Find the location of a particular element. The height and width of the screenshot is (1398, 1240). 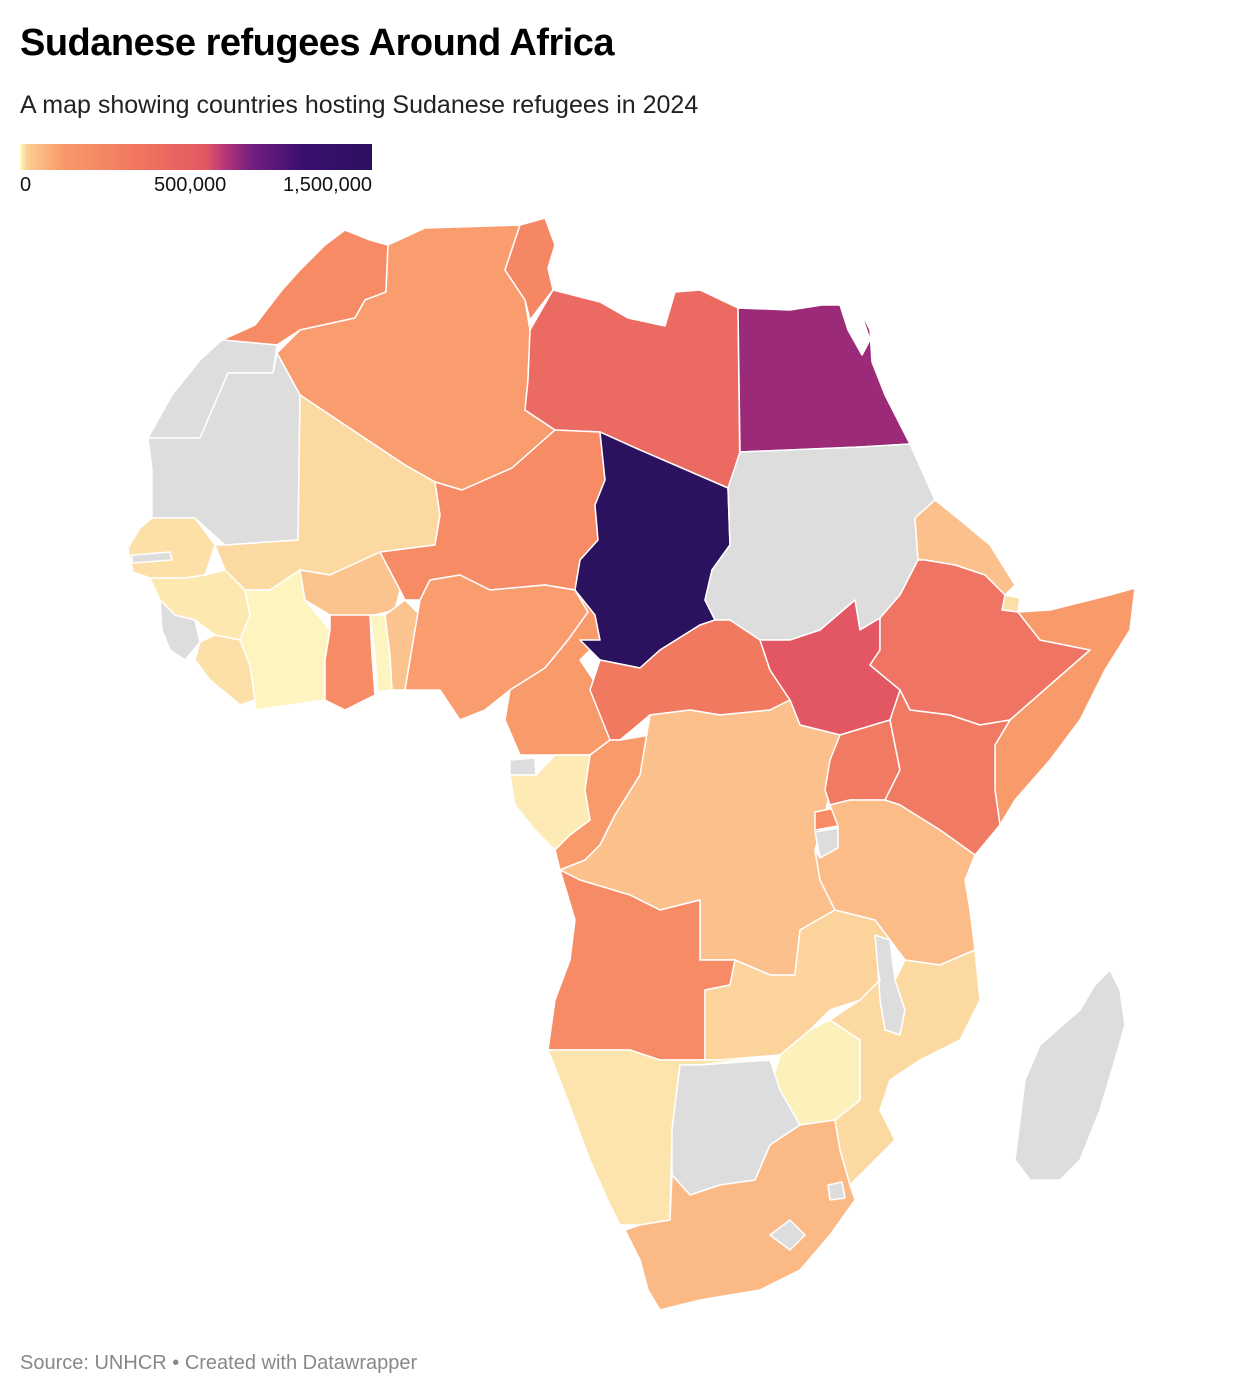

chart-title: Sudanese refugees Around Africa is located at coordinates (317, 43).